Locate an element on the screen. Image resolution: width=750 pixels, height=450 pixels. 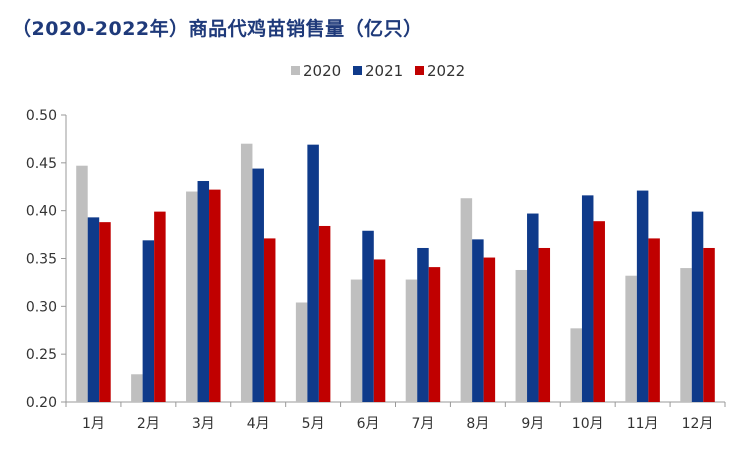
legend: 2020 2021 2022 is located at coordinates (378, 71).